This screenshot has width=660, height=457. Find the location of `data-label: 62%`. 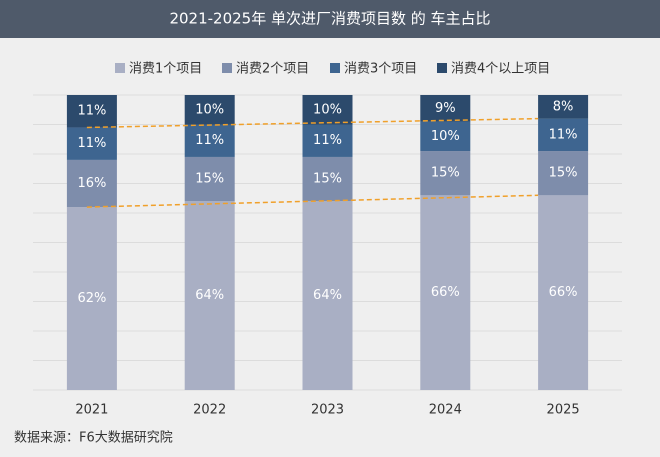

data-label: 62% is located at coordinates (91, 298).